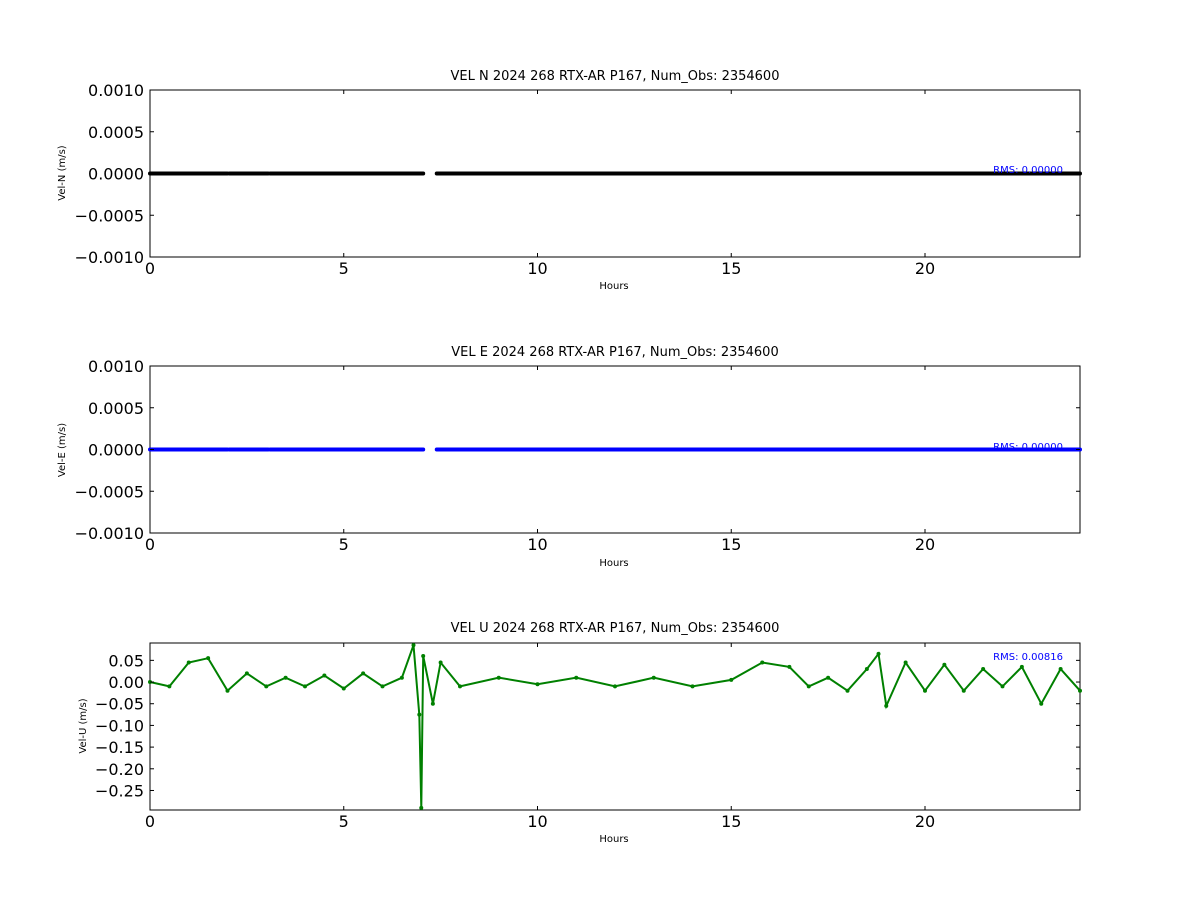 This screenshot has width=1200, height=900. Describe the element at coordinates (116, 174) in the screenshot. I see `vel-n-y-tick-label: 0.0000` at that location.